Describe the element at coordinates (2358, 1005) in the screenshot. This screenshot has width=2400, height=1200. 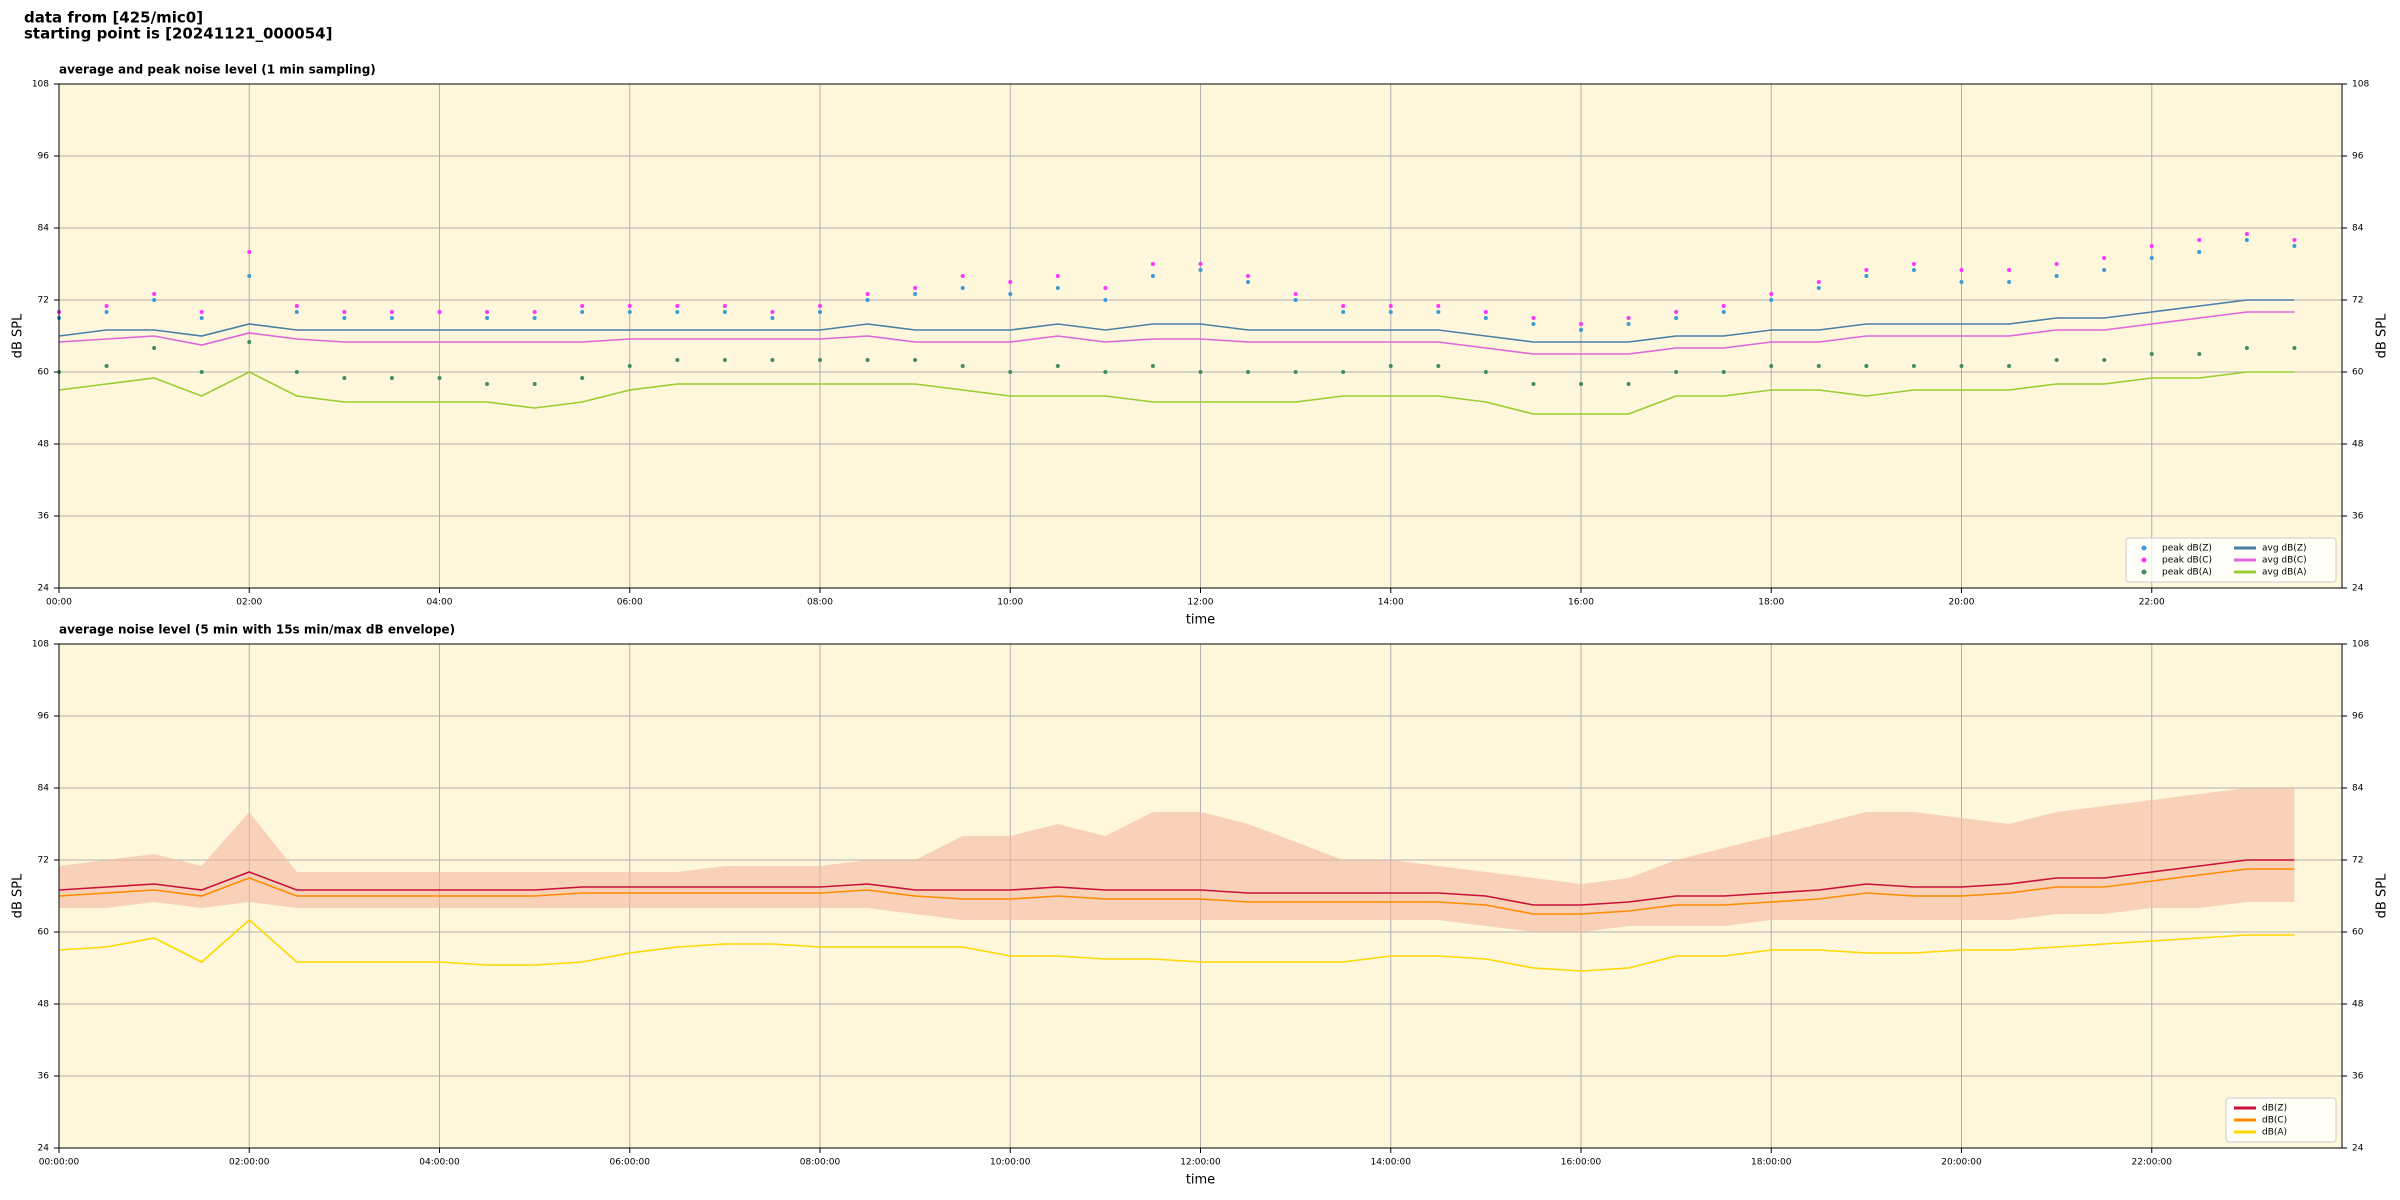
I see `y2-tick-label: 48` at that location.